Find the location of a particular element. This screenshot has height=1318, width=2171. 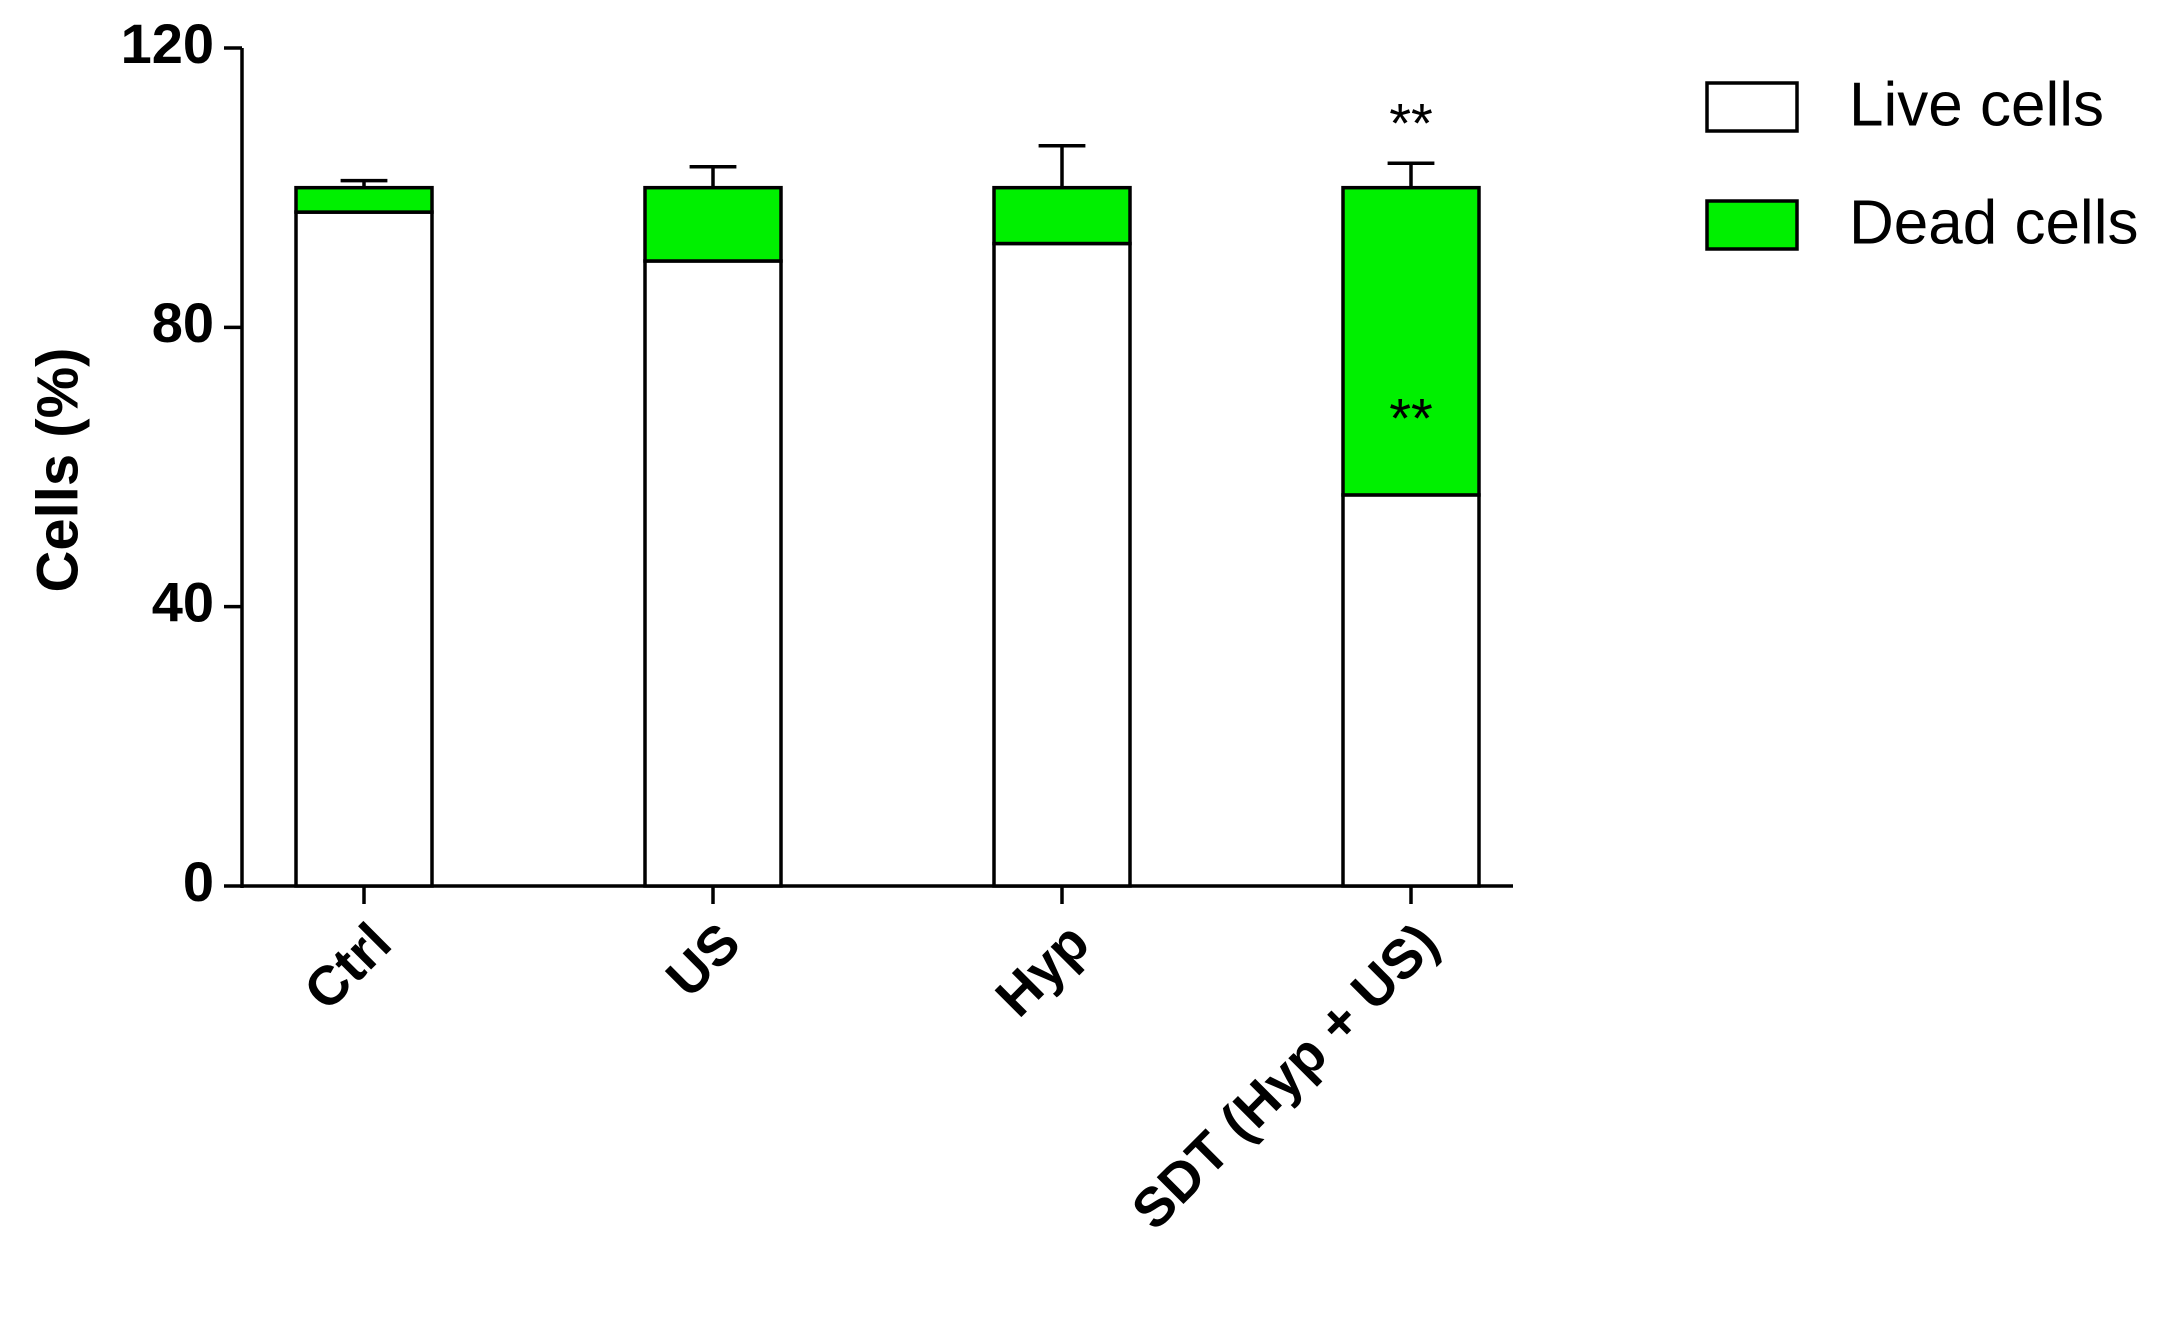

y-tick-label: 40 is located at coordinates (183, 601).